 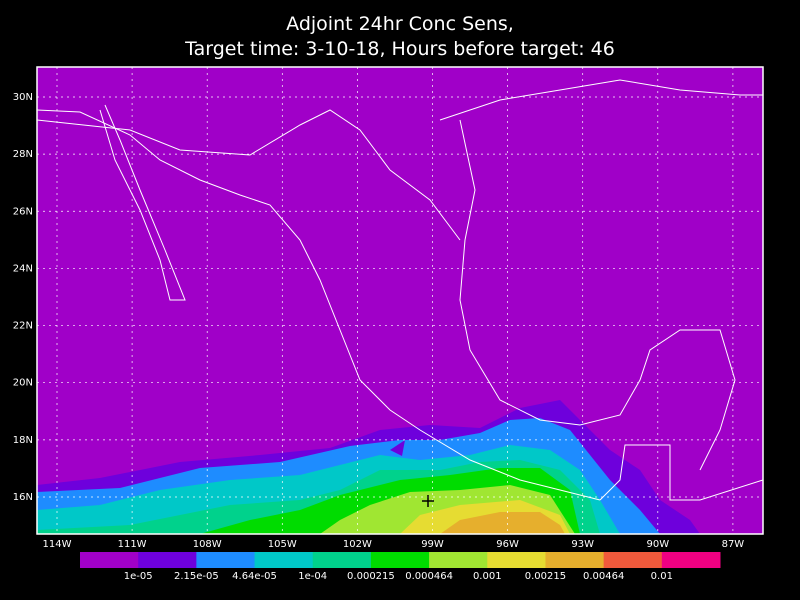 I want to click on lon-label: 96W, so click(x=507, y=544).